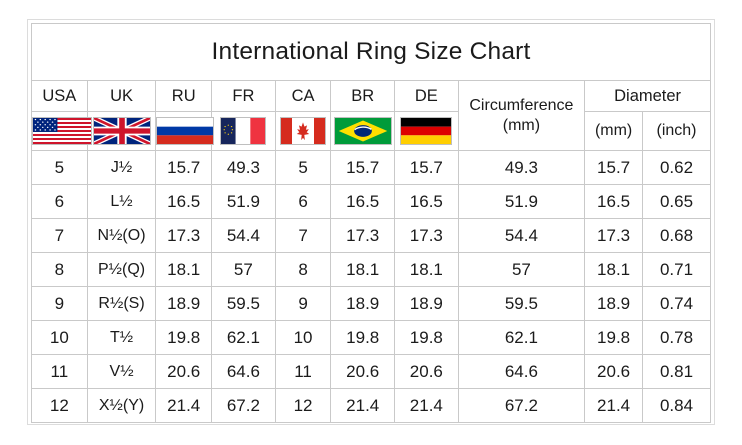 Image resolution: width=742 pixels, height=445 pixels. What do you see at coordinates (184, 201) in the screenshot?
I see `cell-ru: 16.5` at bounding box center [184, 201].